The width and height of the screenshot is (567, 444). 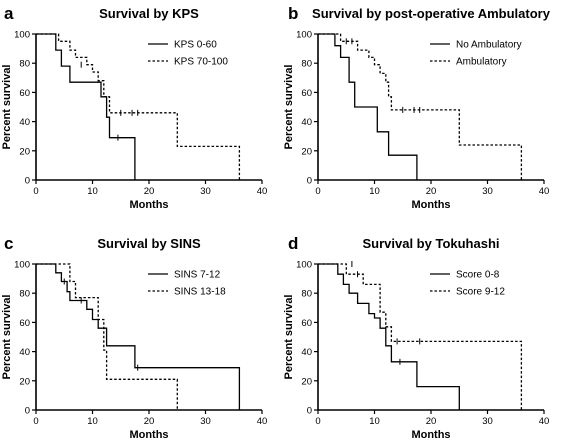 What do you see at coordinates (293, 13) in the screenshot?
I see `panel-letter: b` at bounding box center [293, 13].